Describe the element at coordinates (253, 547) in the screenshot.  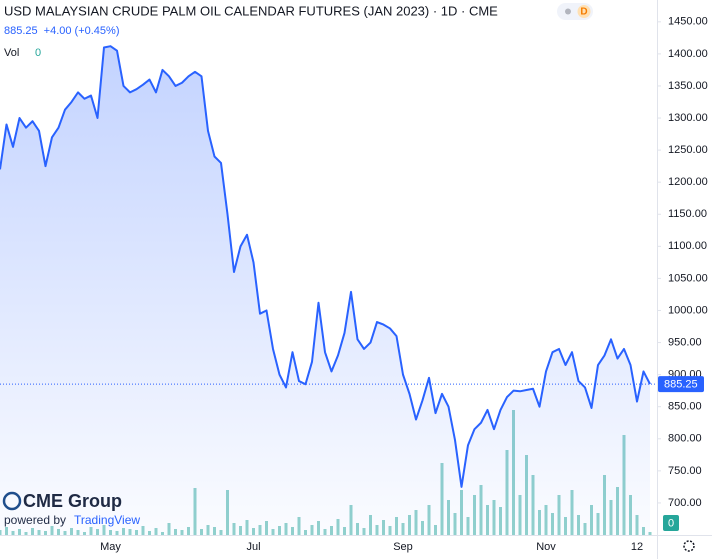
I see `x-tick-label: Jul` at that location.